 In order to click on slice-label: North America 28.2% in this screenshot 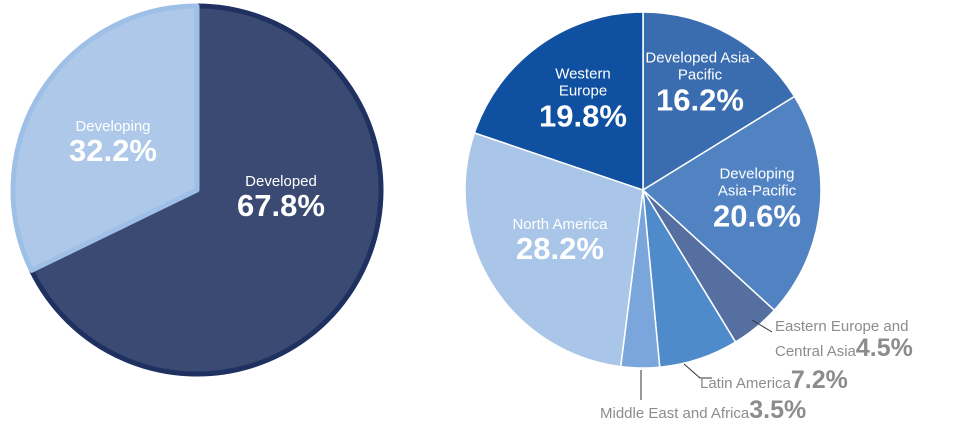, I will do `click(560, 240)`.